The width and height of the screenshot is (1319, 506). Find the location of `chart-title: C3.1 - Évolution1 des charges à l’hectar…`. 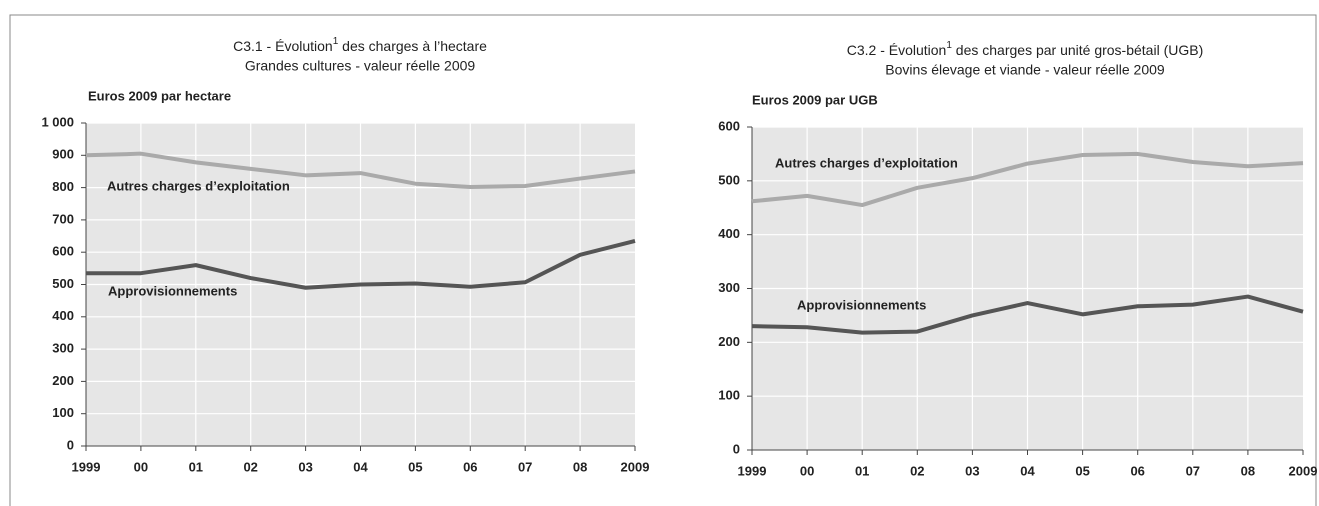

chart-title: C3.1 - Évolution1 des charges à l’hectar… is located at coordinates (360, 45).